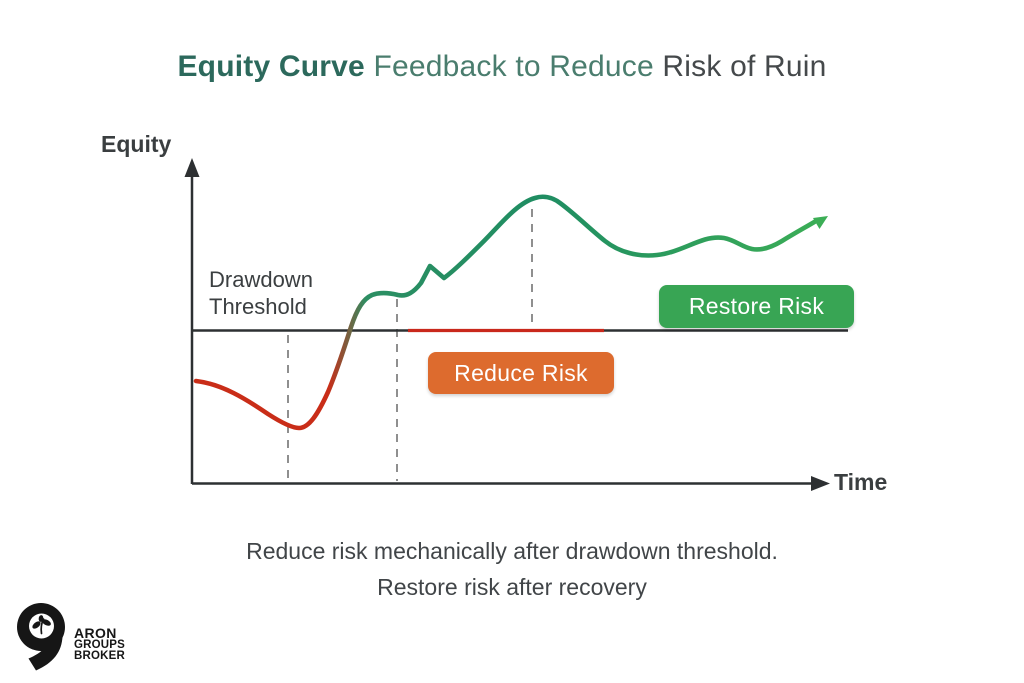  Describe the element at coordinates (512, 587) in the screenshot. I see `caption-line2: Restore risk after recovery` at that location.